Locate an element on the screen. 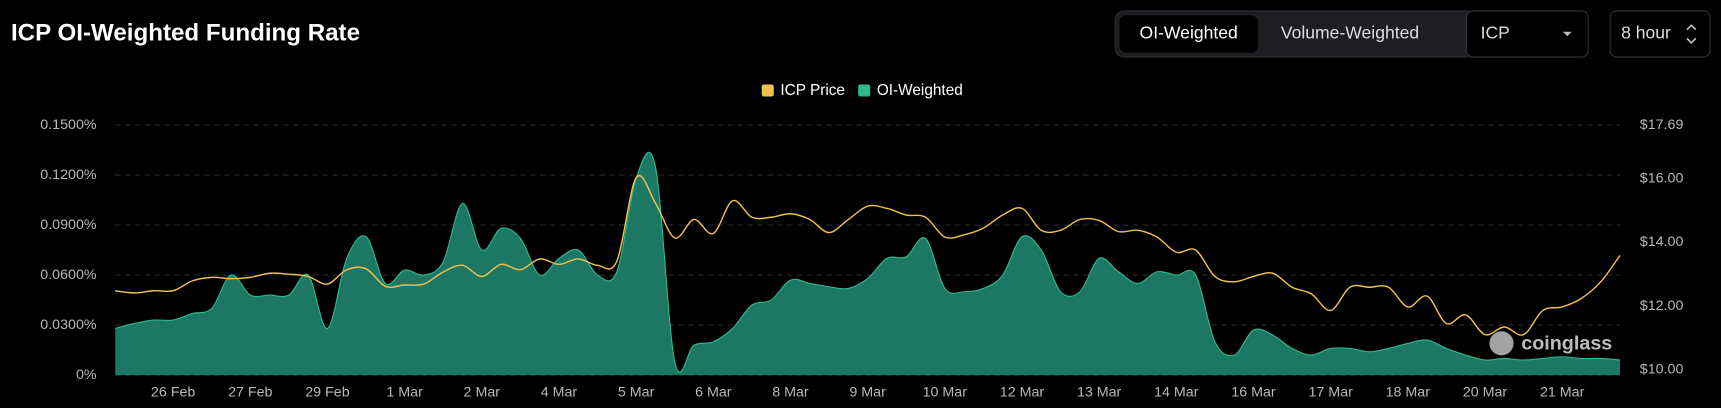  x-tick-label: 20 Mar is located at coordinates (1485, 392).